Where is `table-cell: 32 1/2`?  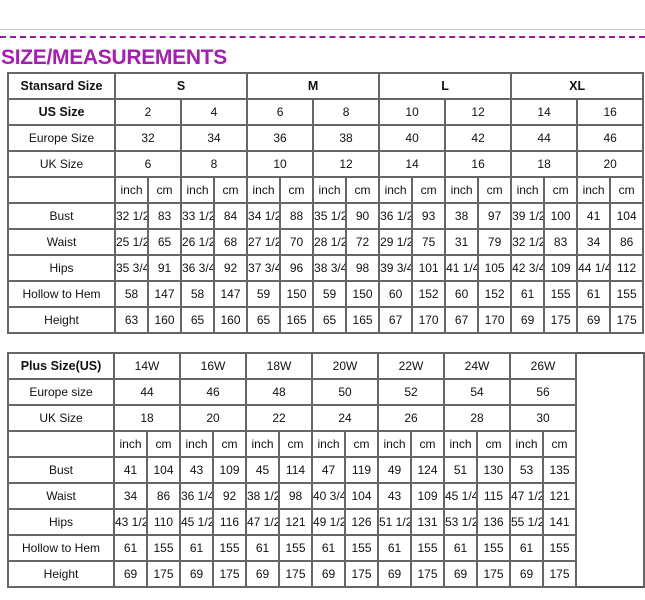 table-cell: 32 1/2 is located at coordinates (528, 242).